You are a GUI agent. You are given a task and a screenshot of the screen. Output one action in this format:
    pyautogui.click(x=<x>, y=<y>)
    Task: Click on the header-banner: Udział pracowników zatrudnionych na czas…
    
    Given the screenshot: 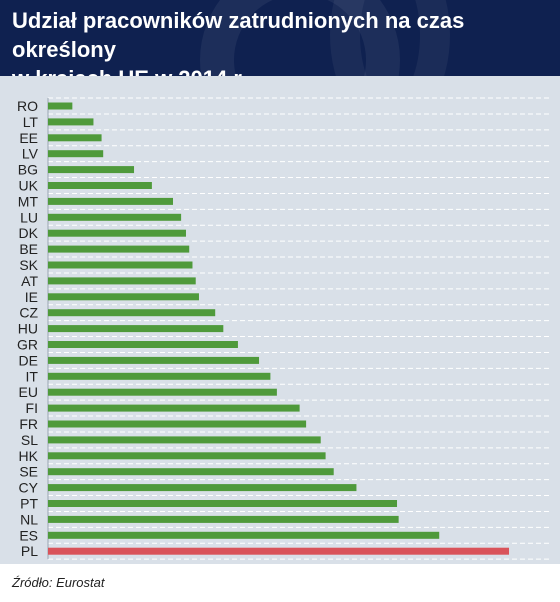 What is the action you would take?
    pyautogui.click(x=280, y=38)
    